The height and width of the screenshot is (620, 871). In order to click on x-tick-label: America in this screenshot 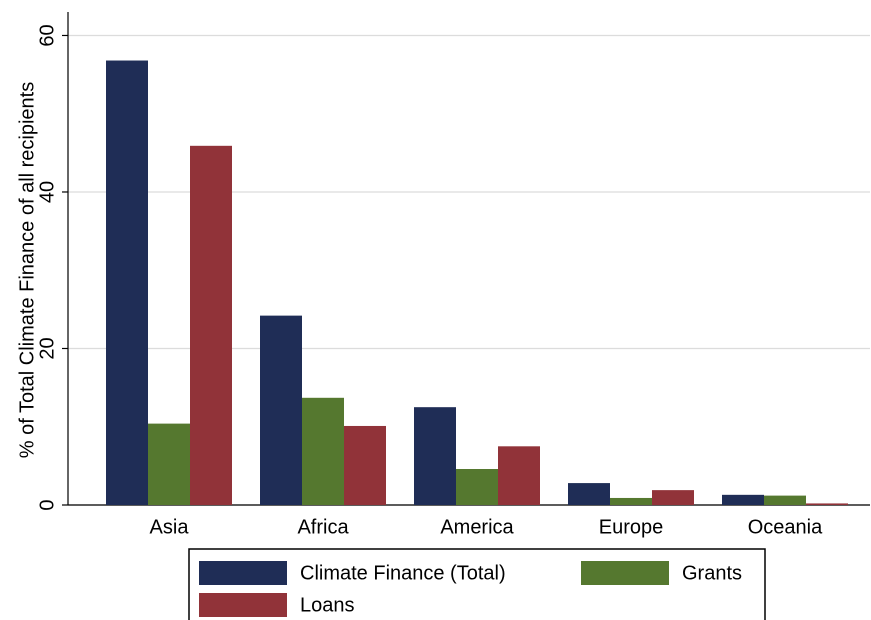, I will do `click(477, 527)`.